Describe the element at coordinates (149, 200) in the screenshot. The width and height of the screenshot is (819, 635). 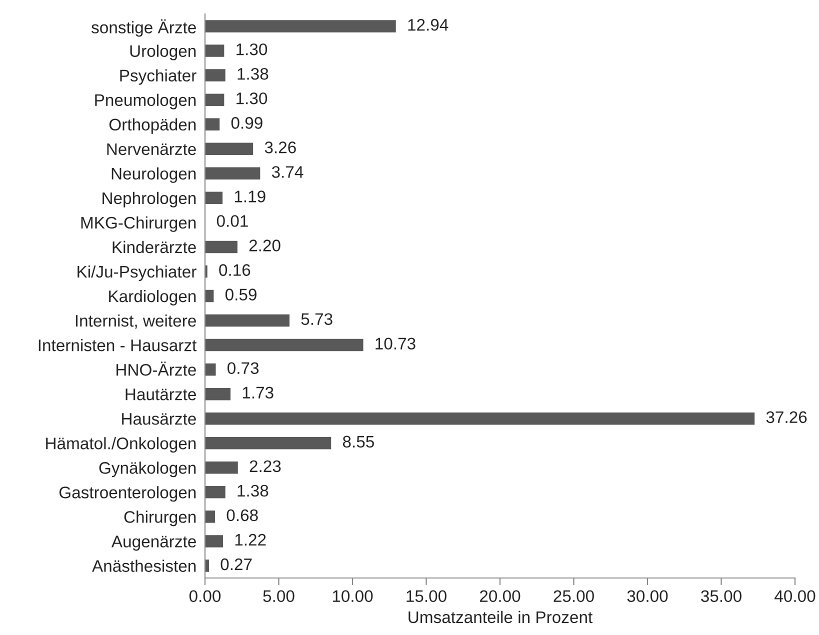
I see `y-tick-label: Nephrologen` at that location.